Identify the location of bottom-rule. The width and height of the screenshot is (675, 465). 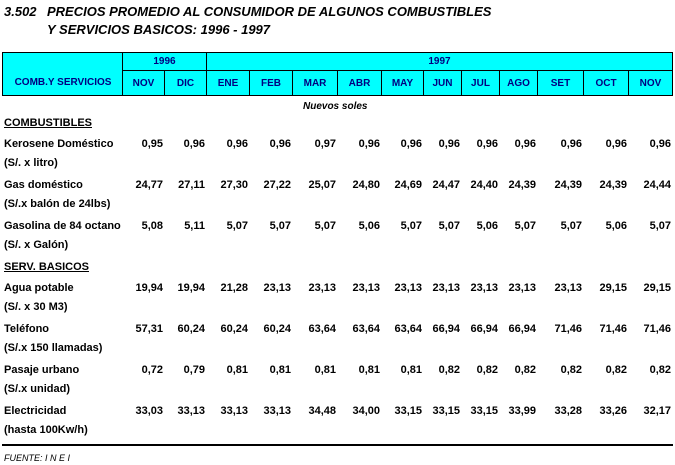
(337, 445).